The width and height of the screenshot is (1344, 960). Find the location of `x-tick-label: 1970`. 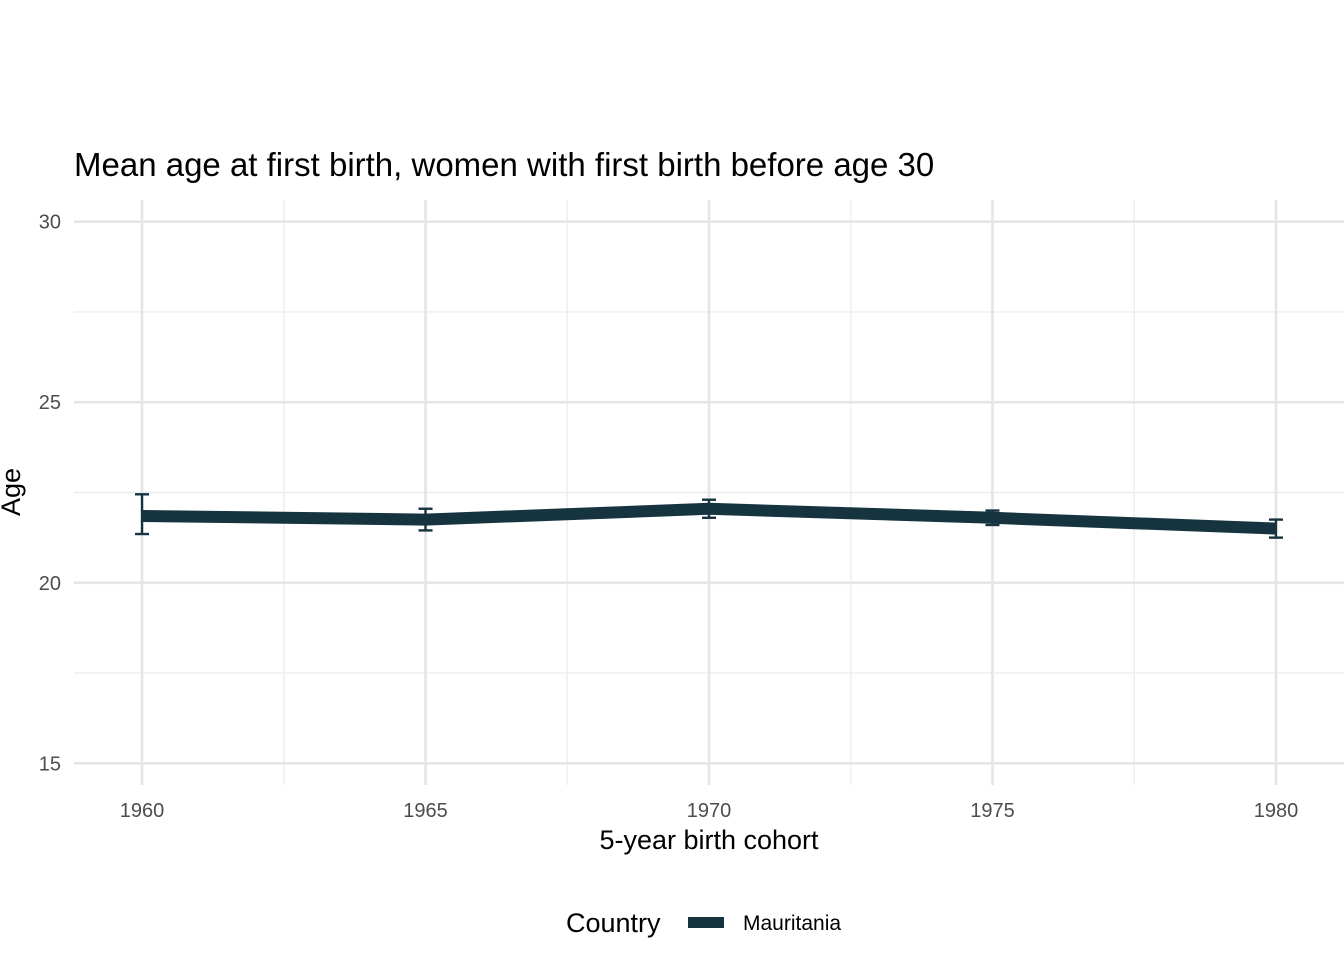

x-tick-label: 1970 is located at coordinates (709, 811).